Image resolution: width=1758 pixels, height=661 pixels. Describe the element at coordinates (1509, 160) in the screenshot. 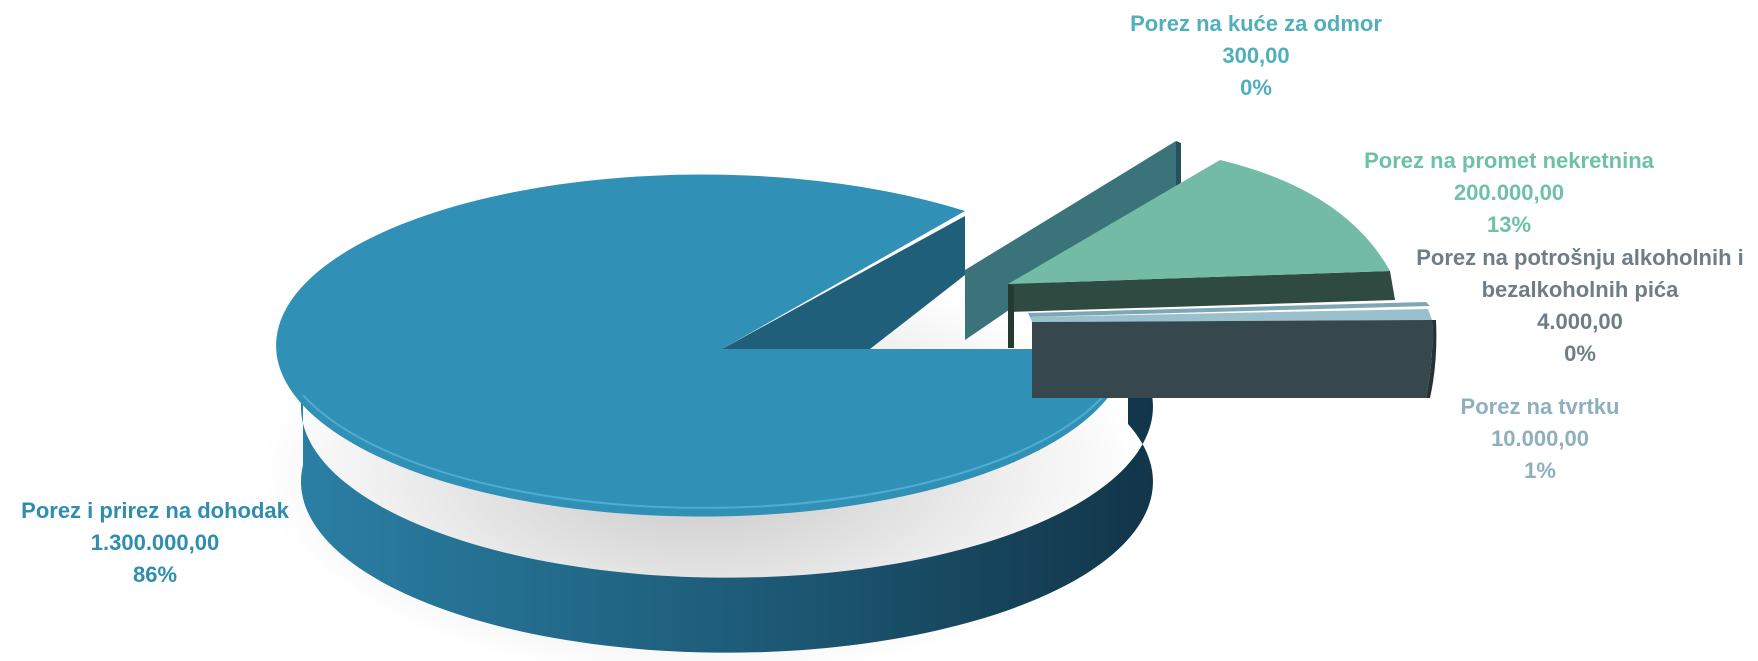

I see `label-name: Porez na promet nekretnina` at that location.